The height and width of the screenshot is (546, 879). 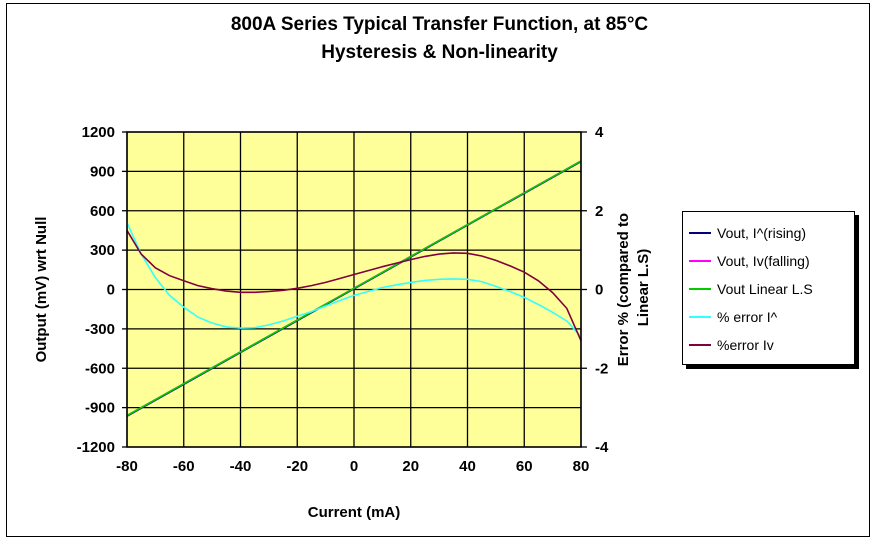 I want to click on y-axis-right-label-line2: Linear L.S), so click(x=643, y=288).